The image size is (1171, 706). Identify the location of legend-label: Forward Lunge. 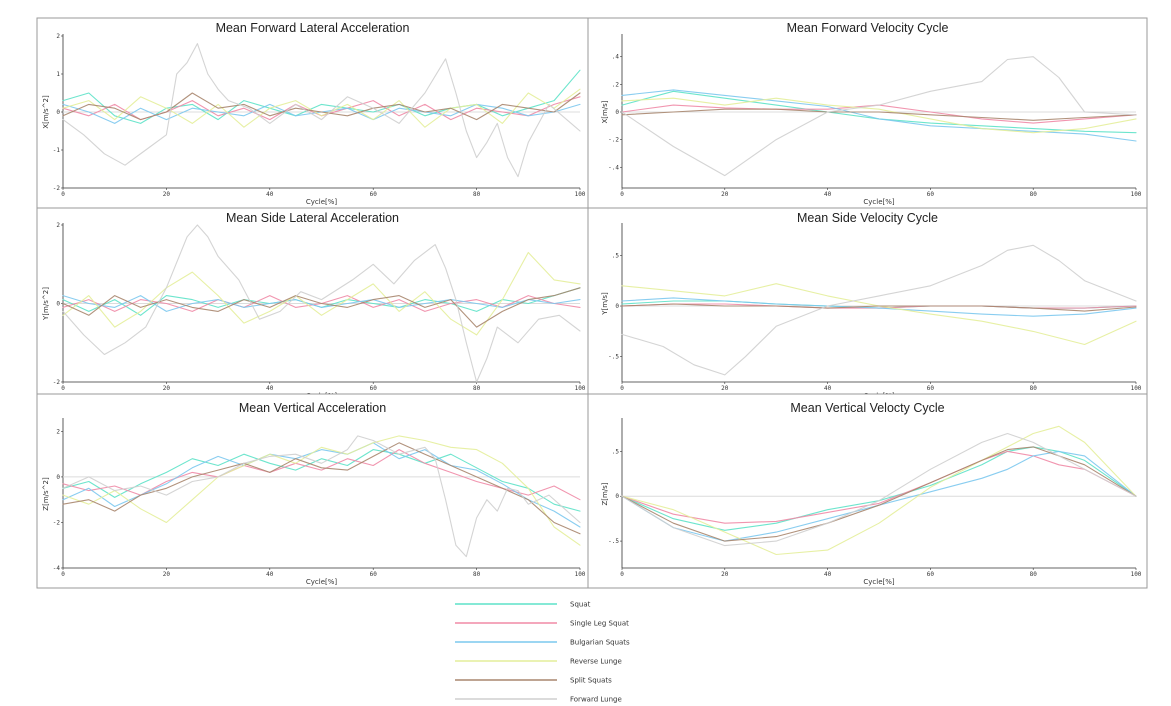
(596, 700).